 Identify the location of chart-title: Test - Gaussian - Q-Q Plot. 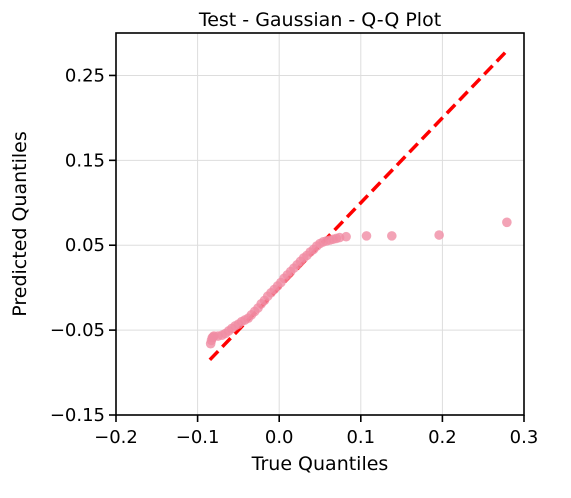
(319, 20).